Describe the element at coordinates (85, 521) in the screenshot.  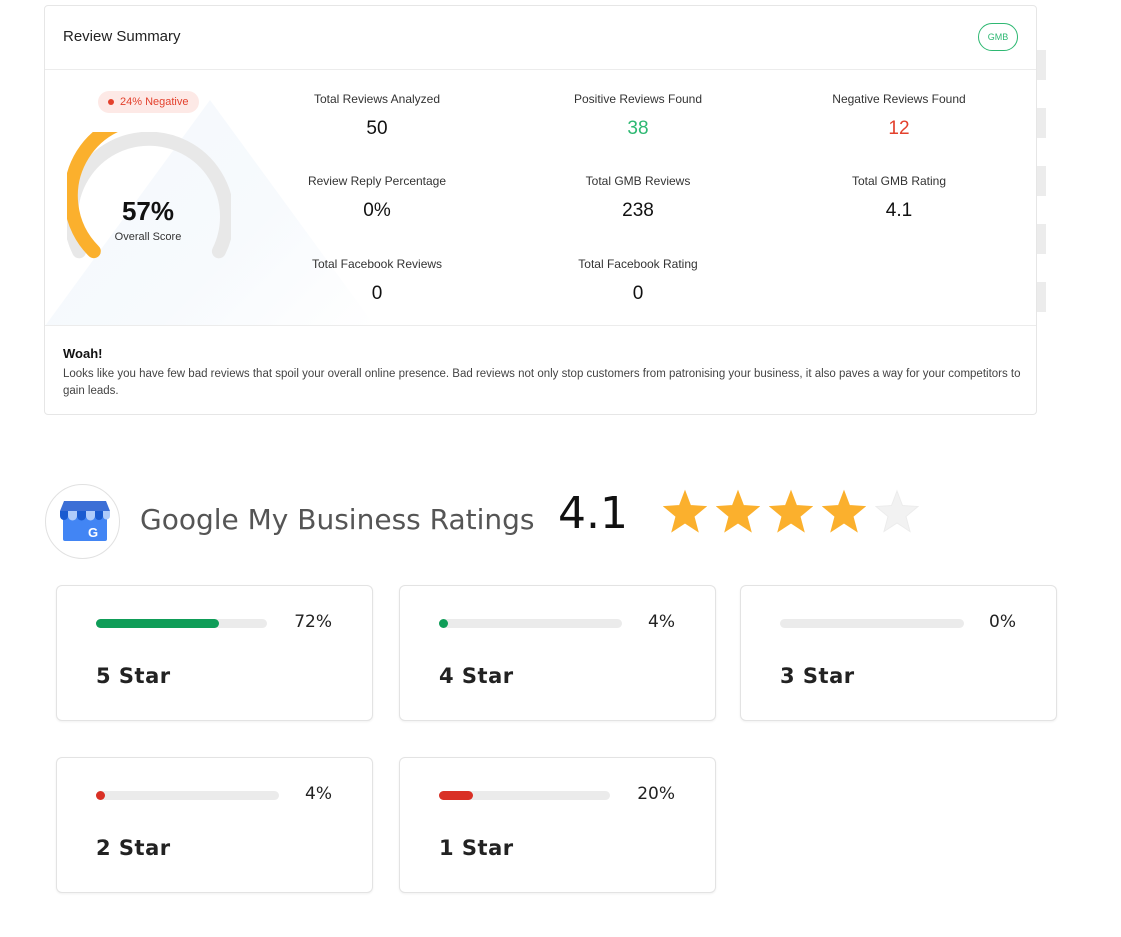
I see `google-my-business-icon: G` at that location.